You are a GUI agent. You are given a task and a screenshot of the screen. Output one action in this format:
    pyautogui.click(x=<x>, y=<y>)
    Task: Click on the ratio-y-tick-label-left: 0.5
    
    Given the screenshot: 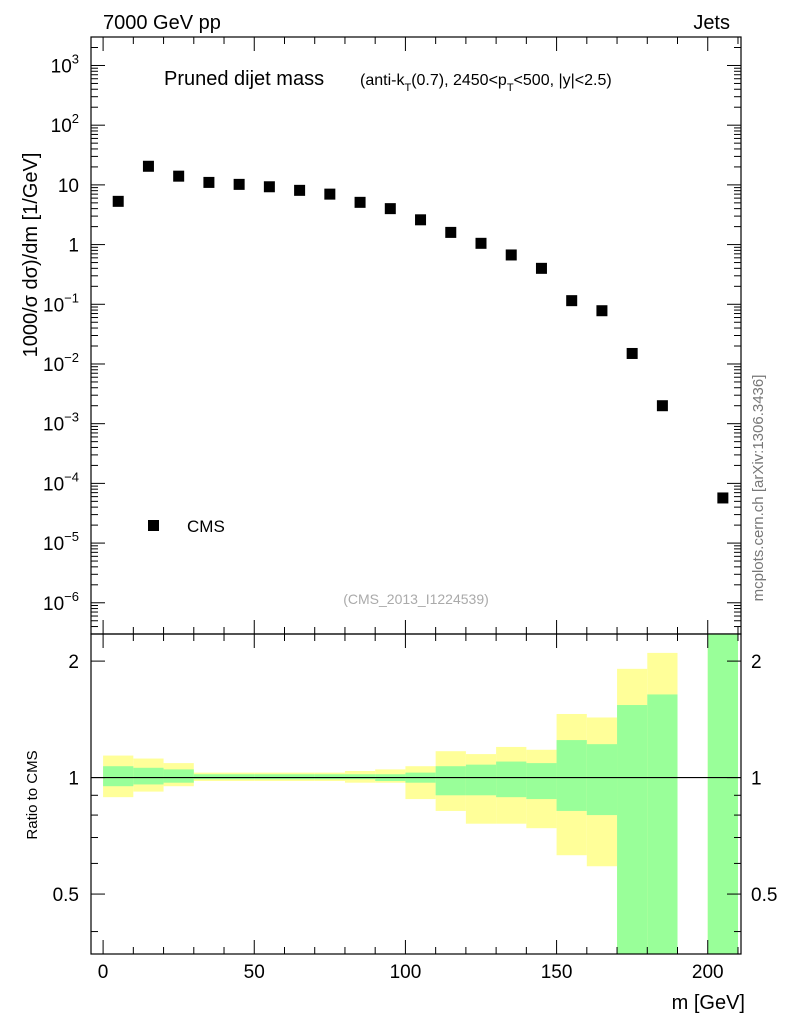 What is the action you would take?
    pyautogui.click(x=66, y=895)
    